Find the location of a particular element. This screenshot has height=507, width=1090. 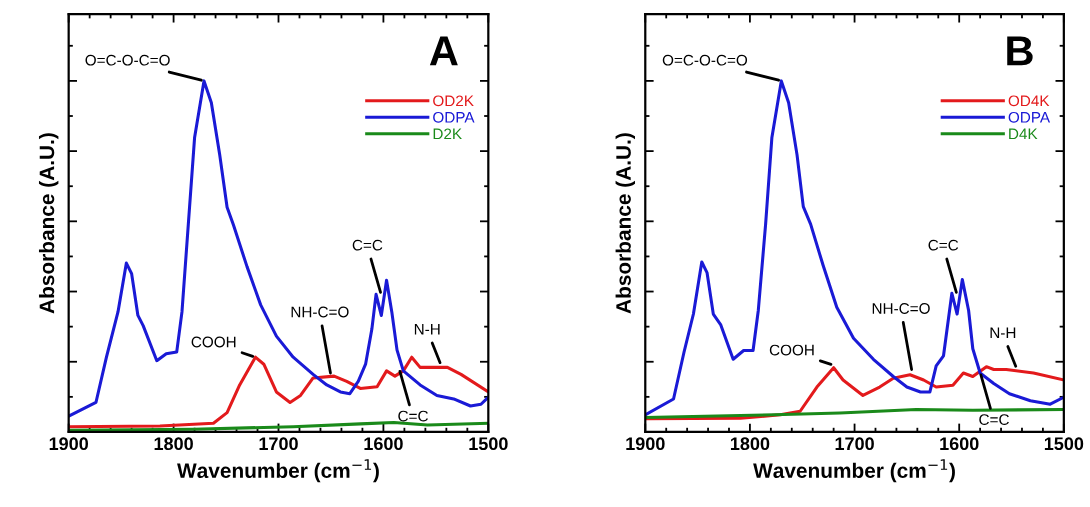

text: B is located at coordinates (1020, 51).